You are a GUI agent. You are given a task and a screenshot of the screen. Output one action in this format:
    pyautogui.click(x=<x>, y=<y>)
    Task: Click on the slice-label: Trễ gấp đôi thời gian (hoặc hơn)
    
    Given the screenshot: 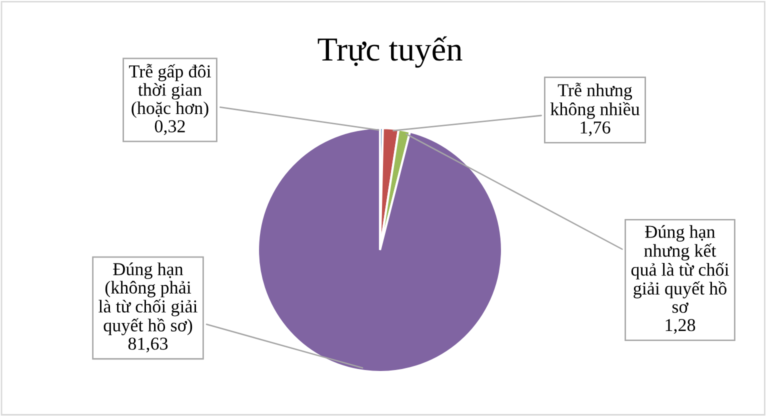 What is the action you would take?
    pyautogui.click(x=170, y=91)
    